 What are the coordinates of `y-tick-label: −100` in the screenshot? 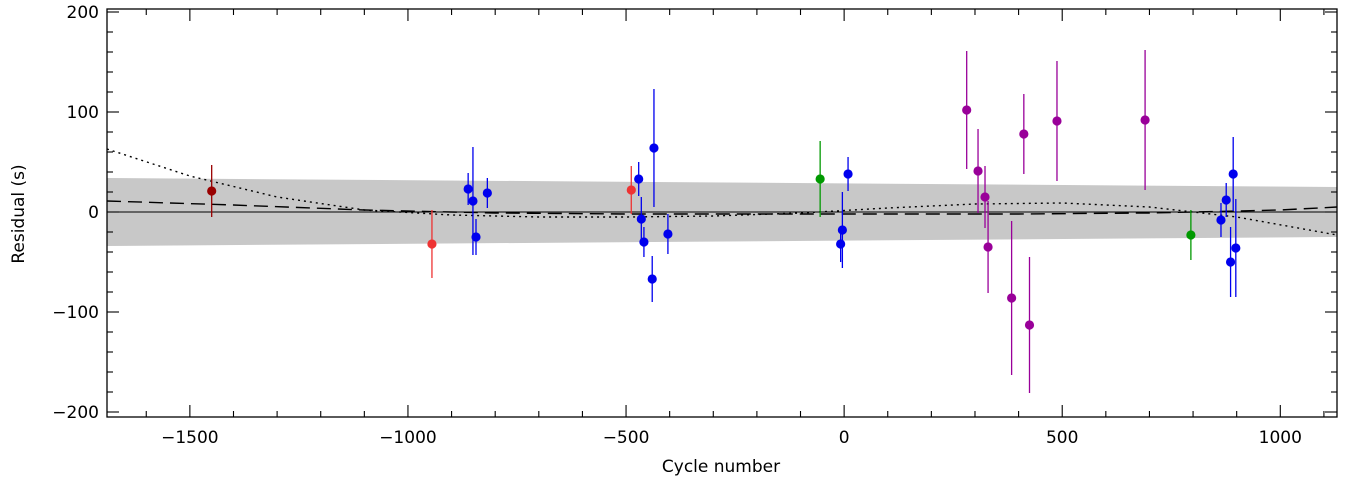 It's located at (75, 313).